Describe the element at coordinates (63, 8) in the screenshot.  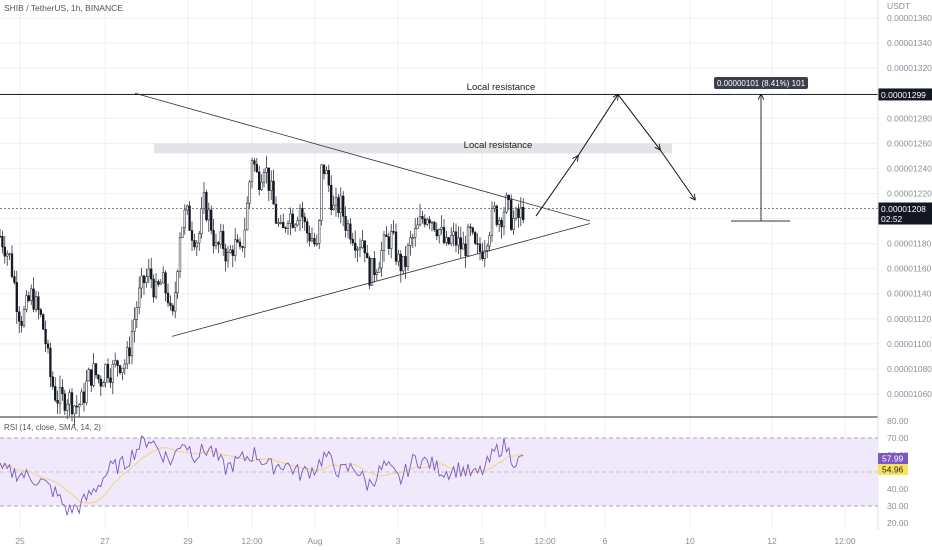
I see `symbol-title: SHIB / TetherUS, 1h, BINANCE` at that location.